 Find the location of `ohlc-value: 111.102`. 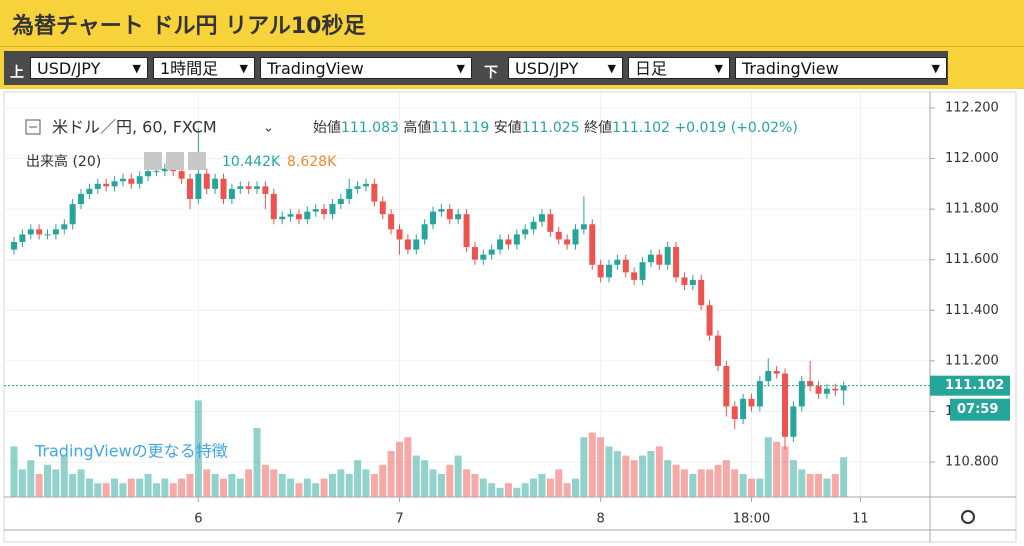

ohlc-value: 111.102 is located at coordinates (641, 128).